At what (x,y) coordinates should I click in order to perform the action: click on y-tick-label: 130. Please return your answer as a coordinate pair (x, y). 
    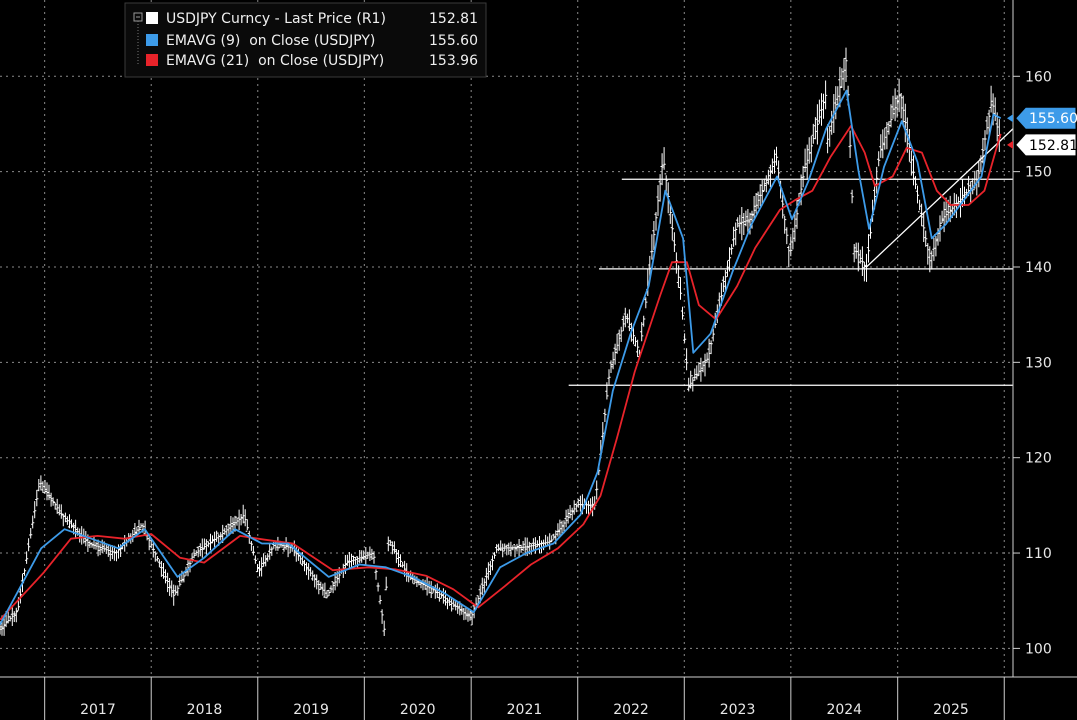
    Looking at the image, I should click on (1038, 363).